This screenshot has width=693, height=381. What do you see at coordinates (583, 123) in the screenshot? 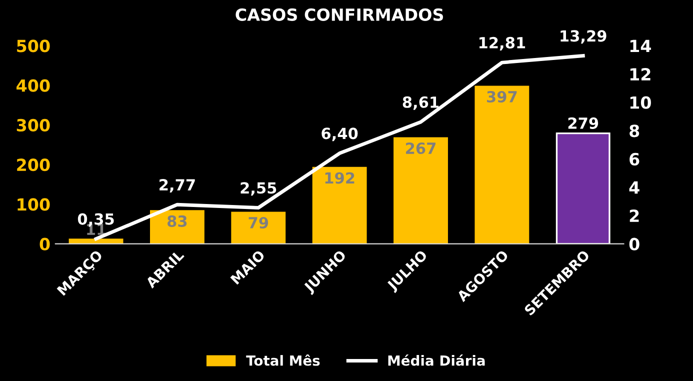
I see `data-label: 279` at bounding box center [583, 123].